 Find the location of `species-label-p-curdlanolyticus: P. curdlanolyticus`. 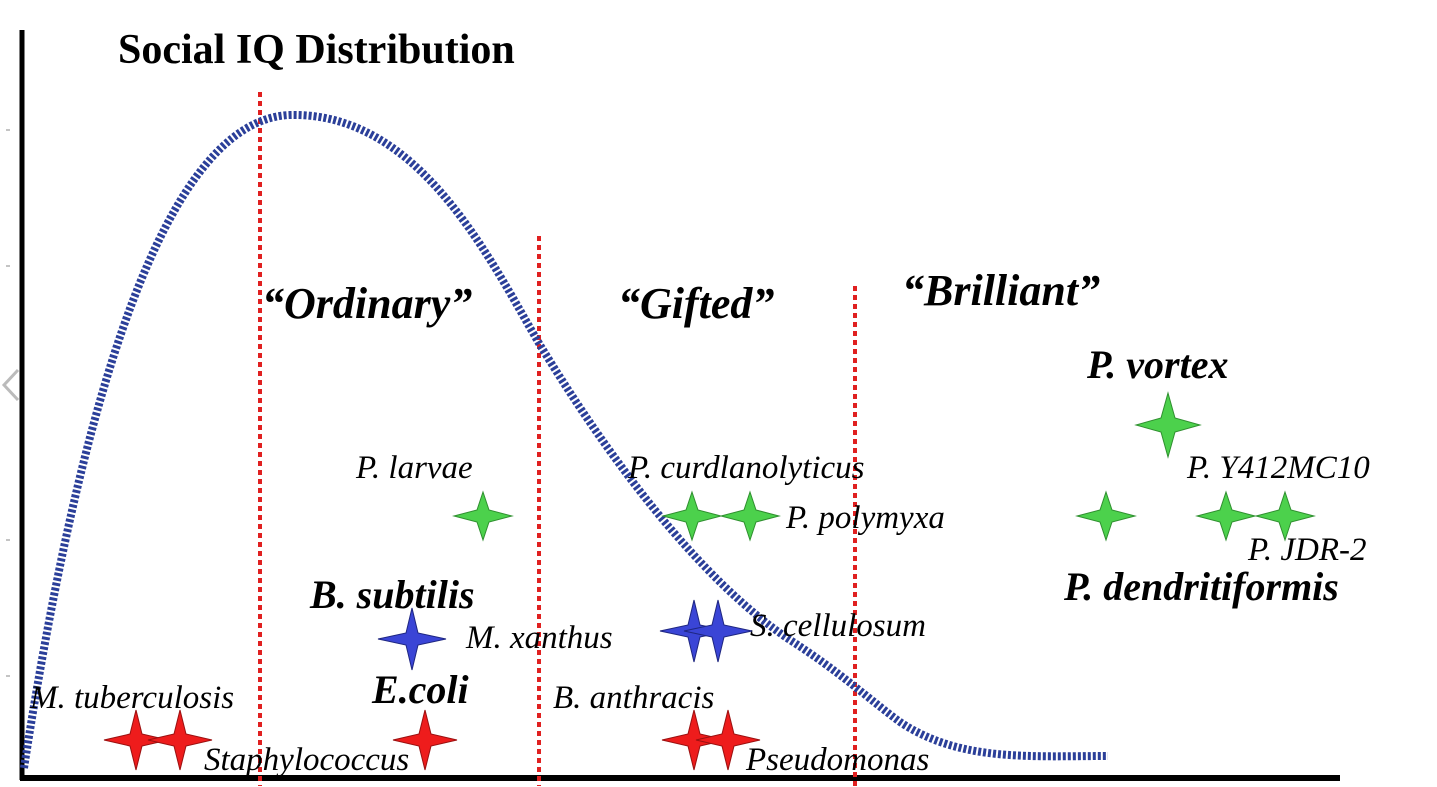

species-label-p-curdlanolyticus: P. curdlanolyticus is located at coordinates (745, 468).